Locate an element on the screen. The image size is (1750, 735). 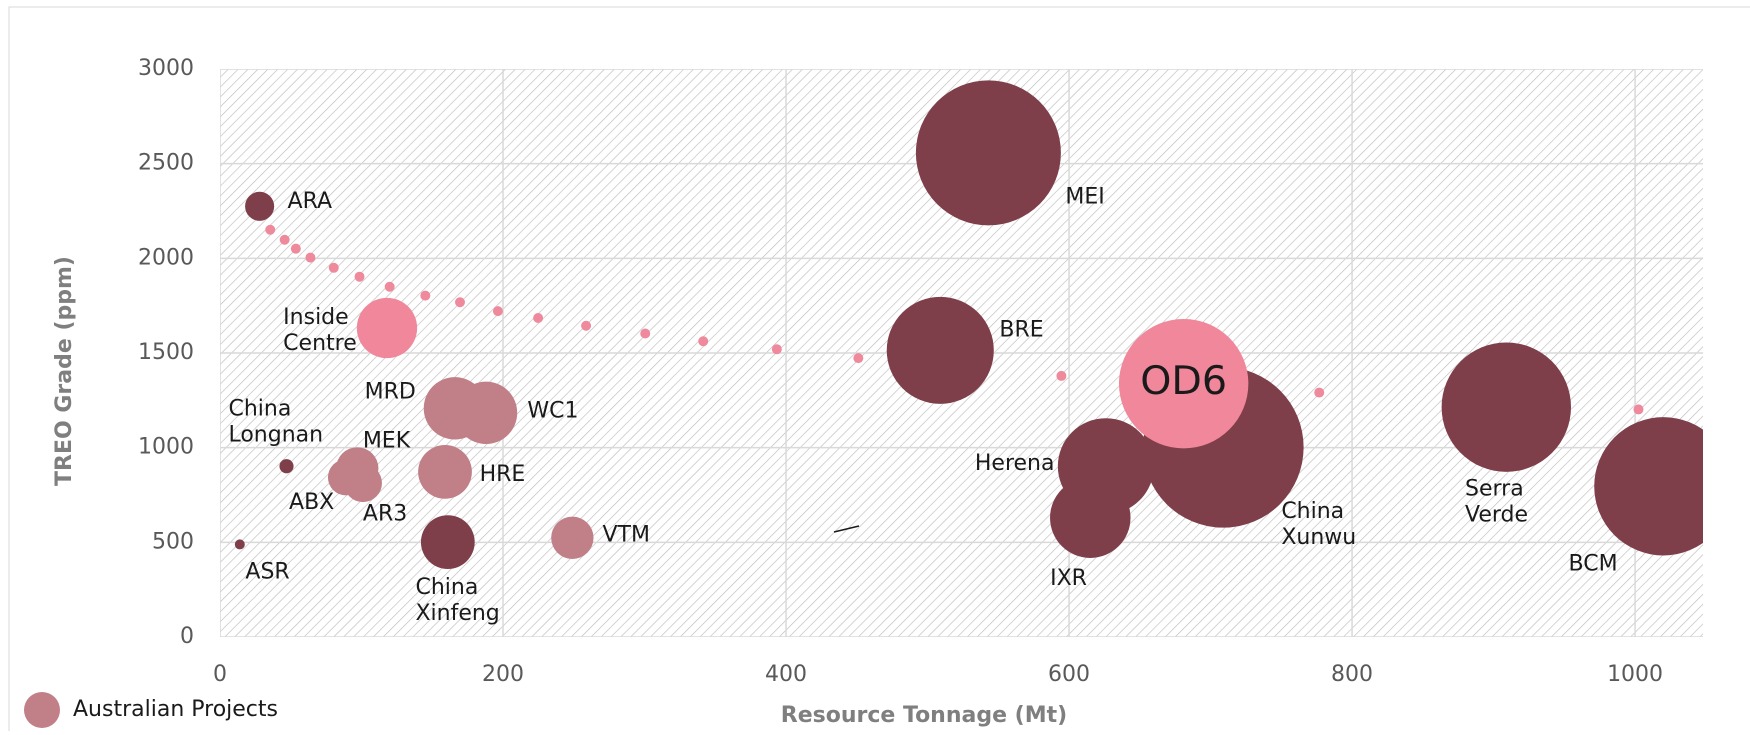
x-tick-label: 1000 is located at coordinates (1635, 674).